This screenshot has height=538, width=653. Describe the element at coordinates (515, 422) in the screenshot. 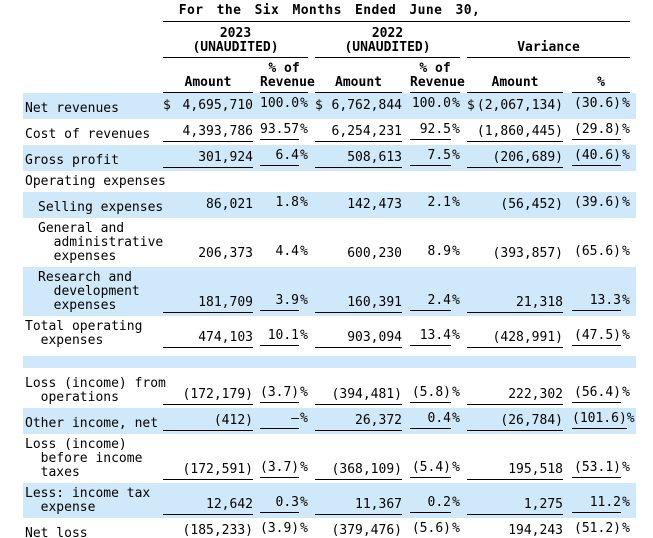

I see `amount-cell-variance: (26,784)` at that location.